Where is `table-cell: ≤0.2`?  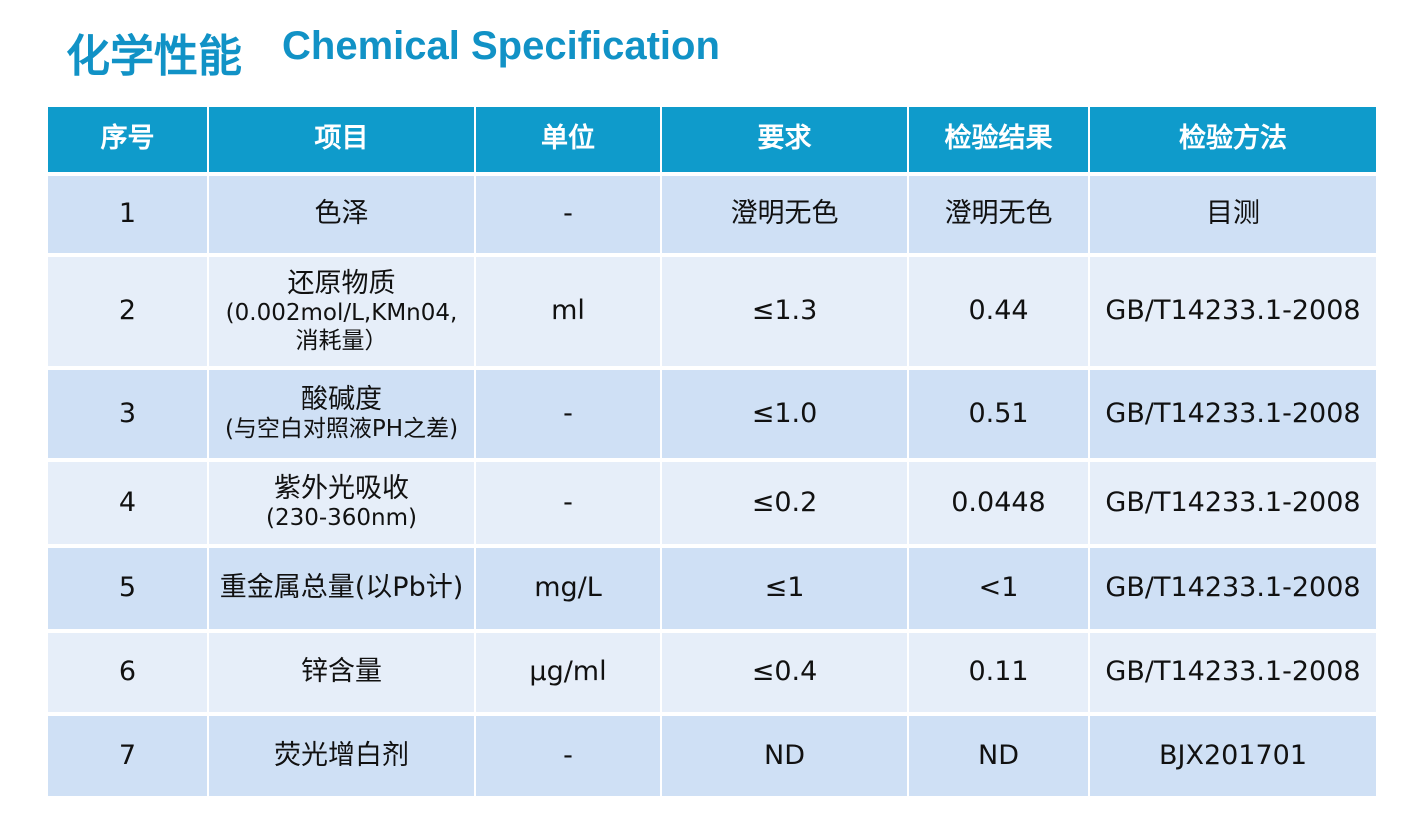 table-cell: ≤0.2 is located at coordinates (784, 503).